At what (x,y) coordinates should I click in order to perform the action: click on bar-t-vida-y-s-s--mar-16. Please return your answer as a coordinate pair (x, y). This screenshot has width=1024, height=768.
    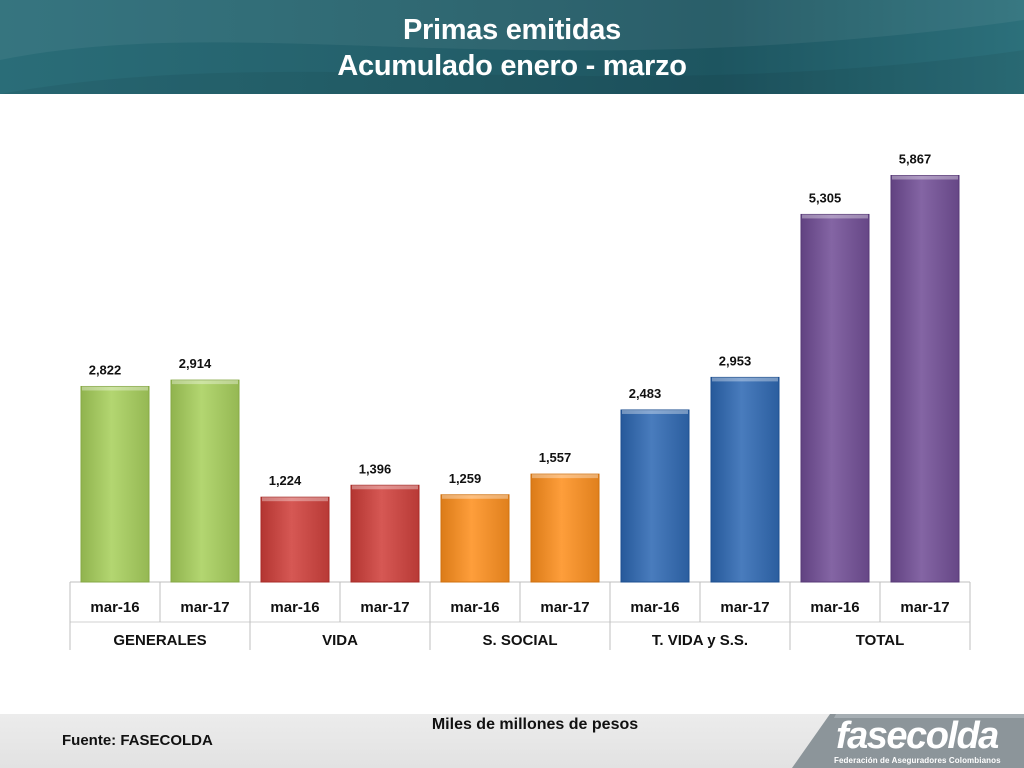
    Looking at the image, I should click on (655, 496).